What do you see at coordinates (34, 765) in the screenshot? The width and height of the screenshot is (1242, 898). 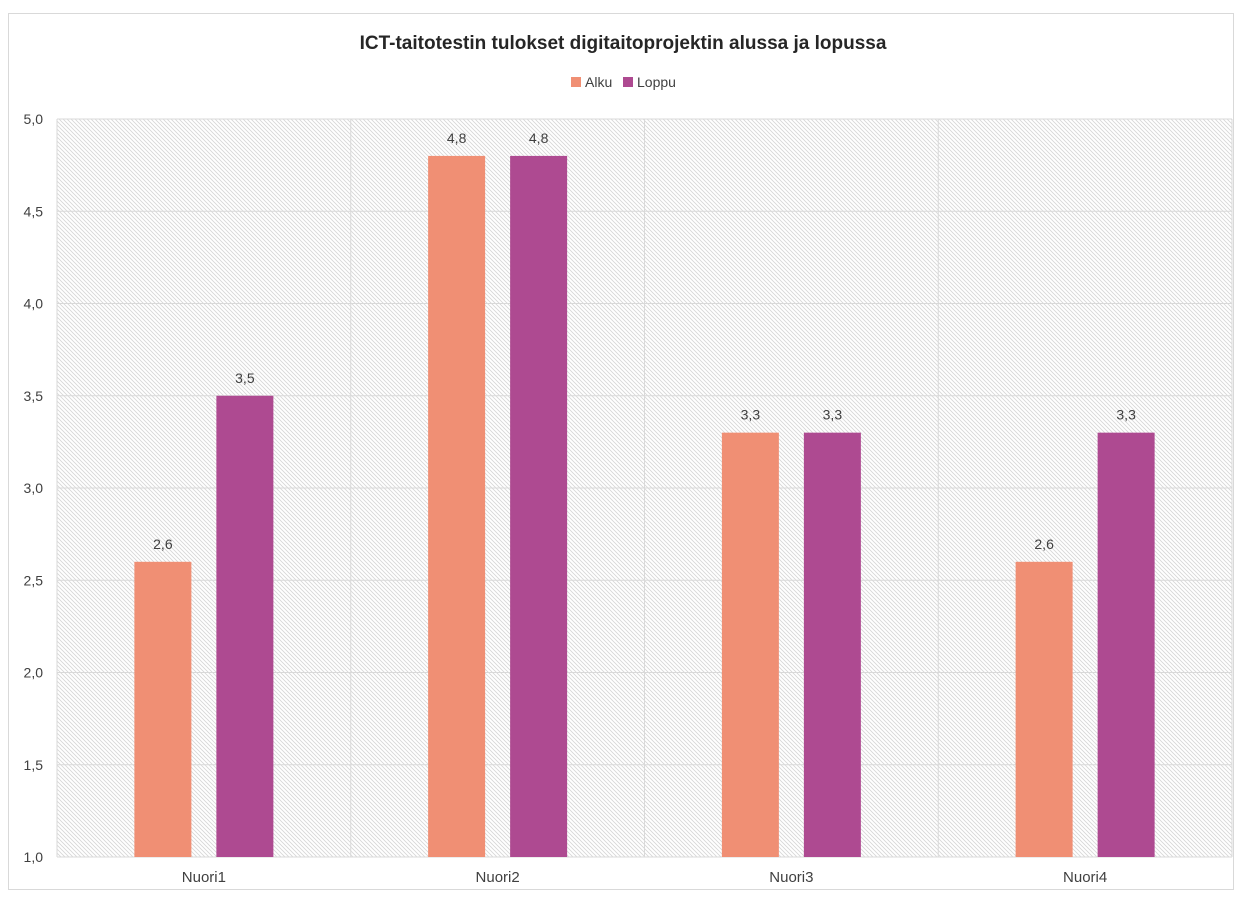 I see `y-tick-label: 1,5` at bounding box center [34, 765].